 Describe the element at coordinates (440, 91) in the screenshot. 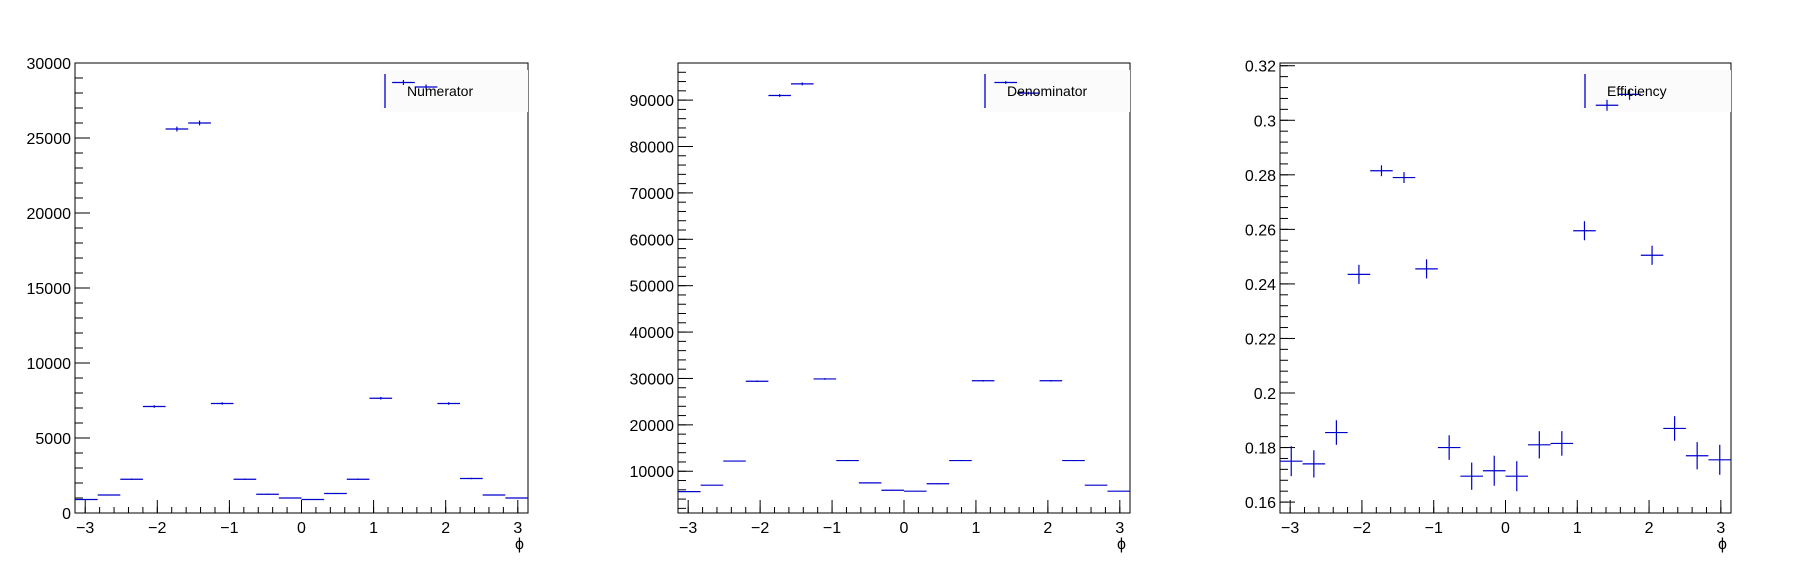

I see `legend-label: Numerator` at that location.